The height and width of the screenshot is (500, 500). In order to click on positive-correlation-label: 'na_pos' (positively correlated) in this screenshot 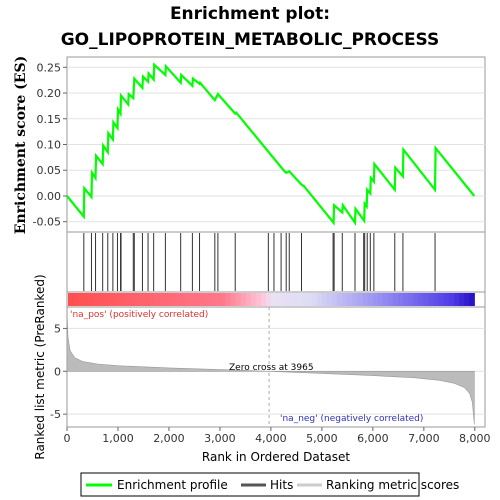, I will do `click(139, 315)`.